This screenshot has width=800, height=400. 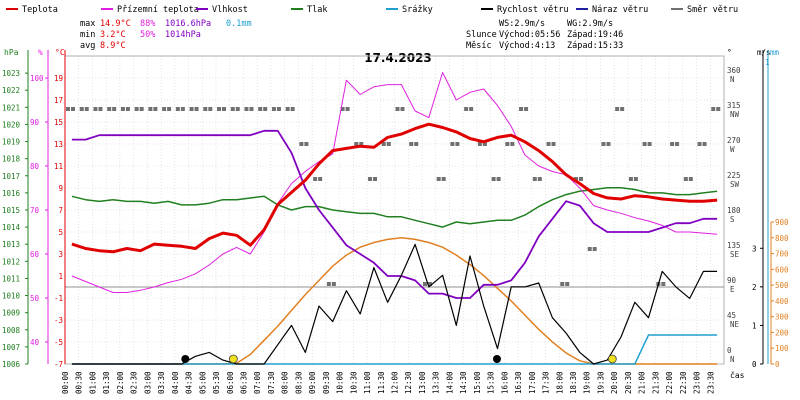 I want to click on wind-tick-label: 0, so click(x=754, y=364).